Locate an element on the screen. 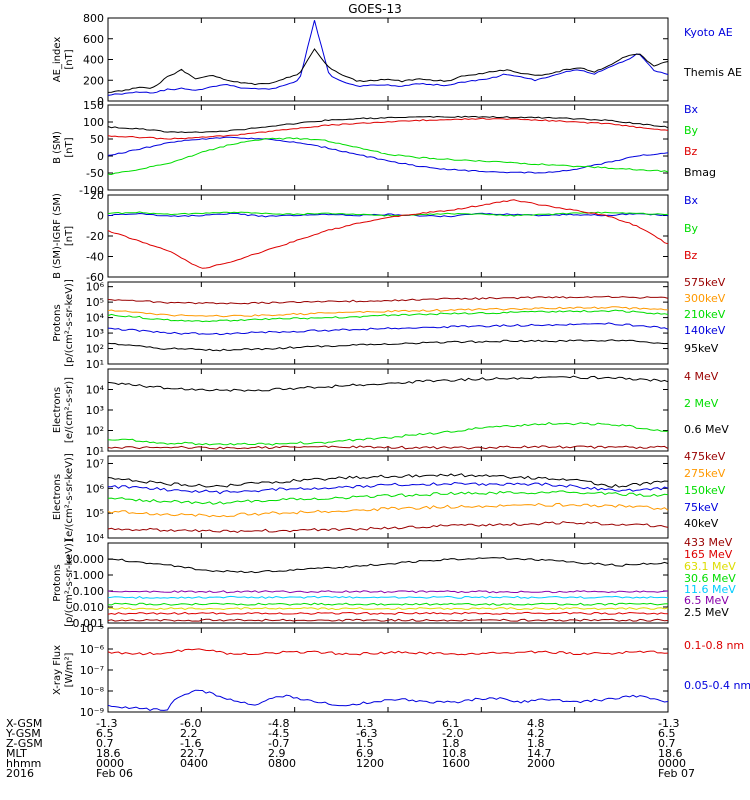  footer-value: 22.7 is located at coordinates (192, 753).